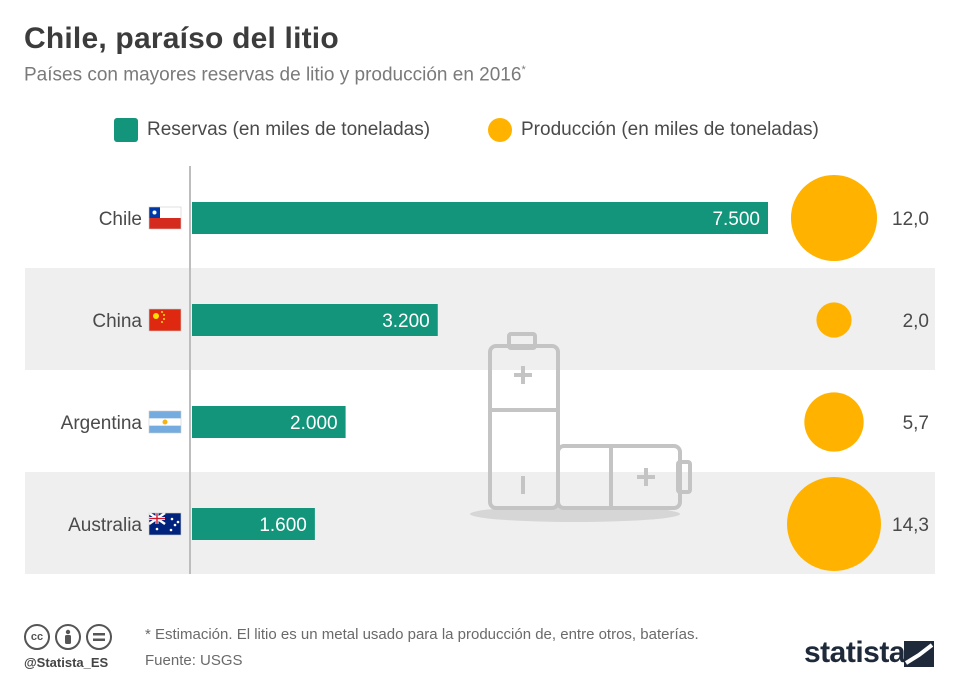 The width and height of the screenshot is (960, 684). I want to click on battery-terminal-side, so click(684, 477).